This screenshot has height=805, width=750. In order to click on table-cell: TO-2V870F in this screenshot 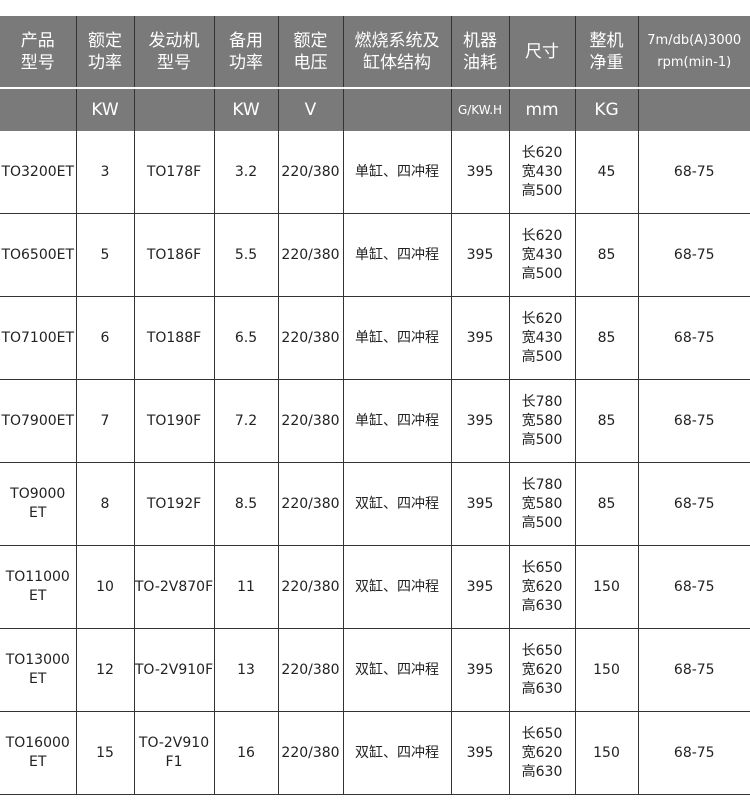, I will do `click(173, 587)`.